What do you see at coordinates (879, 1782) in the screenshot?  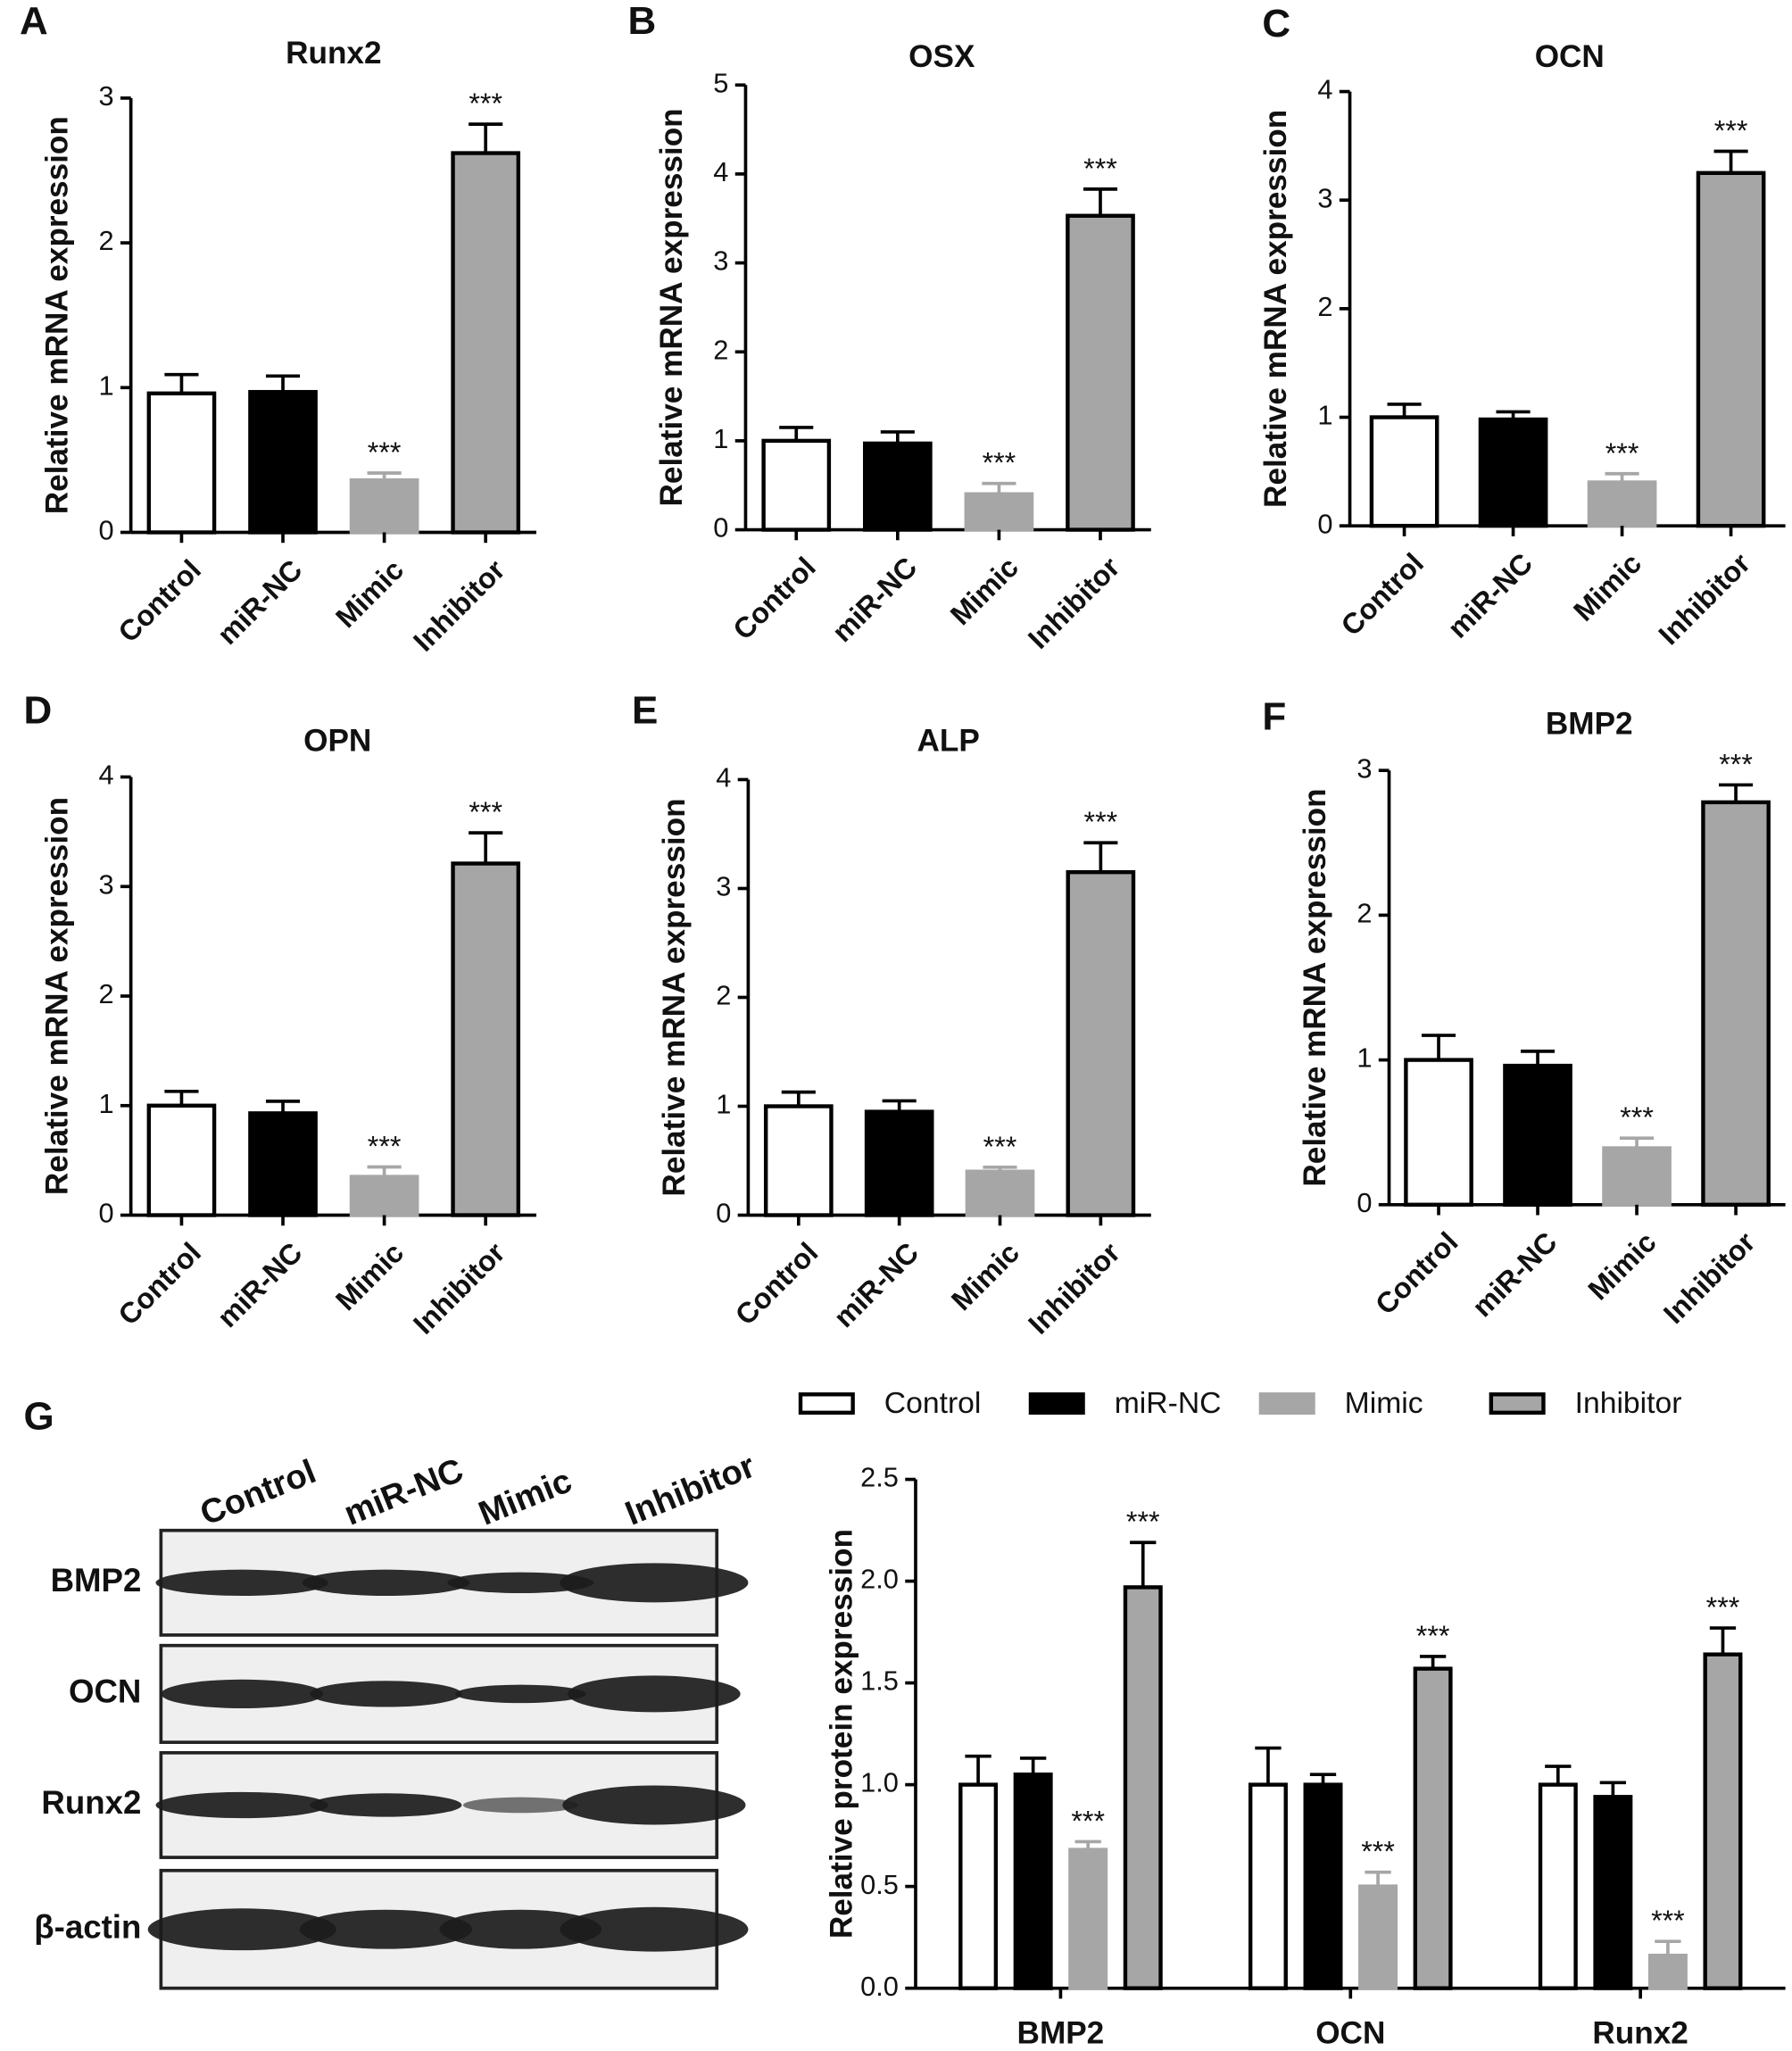 I see `y-tick-label: 1.0` at bounding box center [879, 1782].